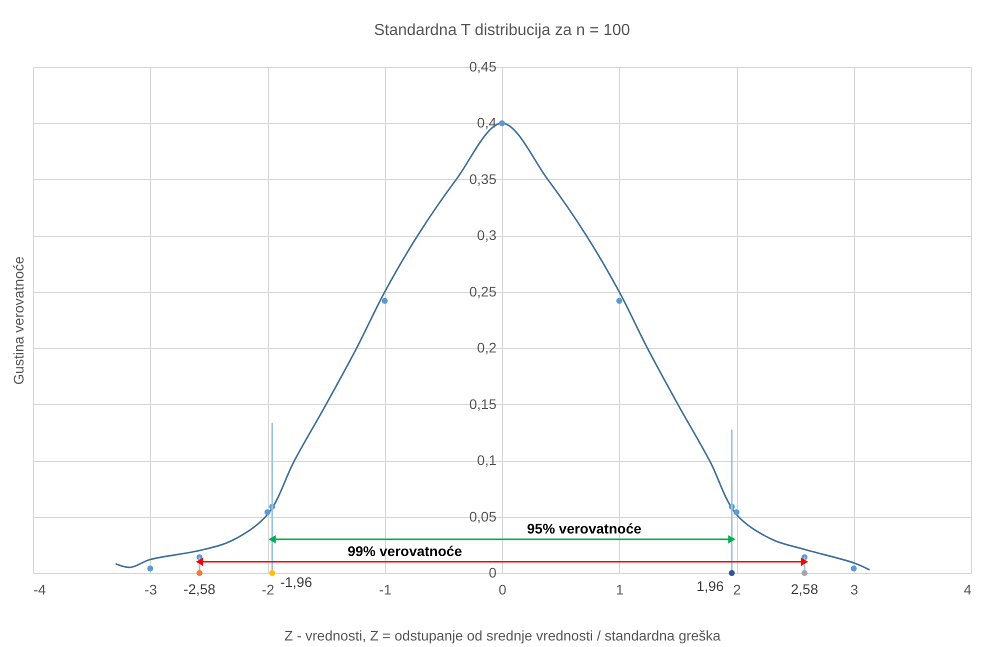 The height and width of the screenshot is (647, 988). What do you see at coordinates (151, 590) in the screenshot?
I see `x-tick-label: -3` at bounding box center [151, 590].